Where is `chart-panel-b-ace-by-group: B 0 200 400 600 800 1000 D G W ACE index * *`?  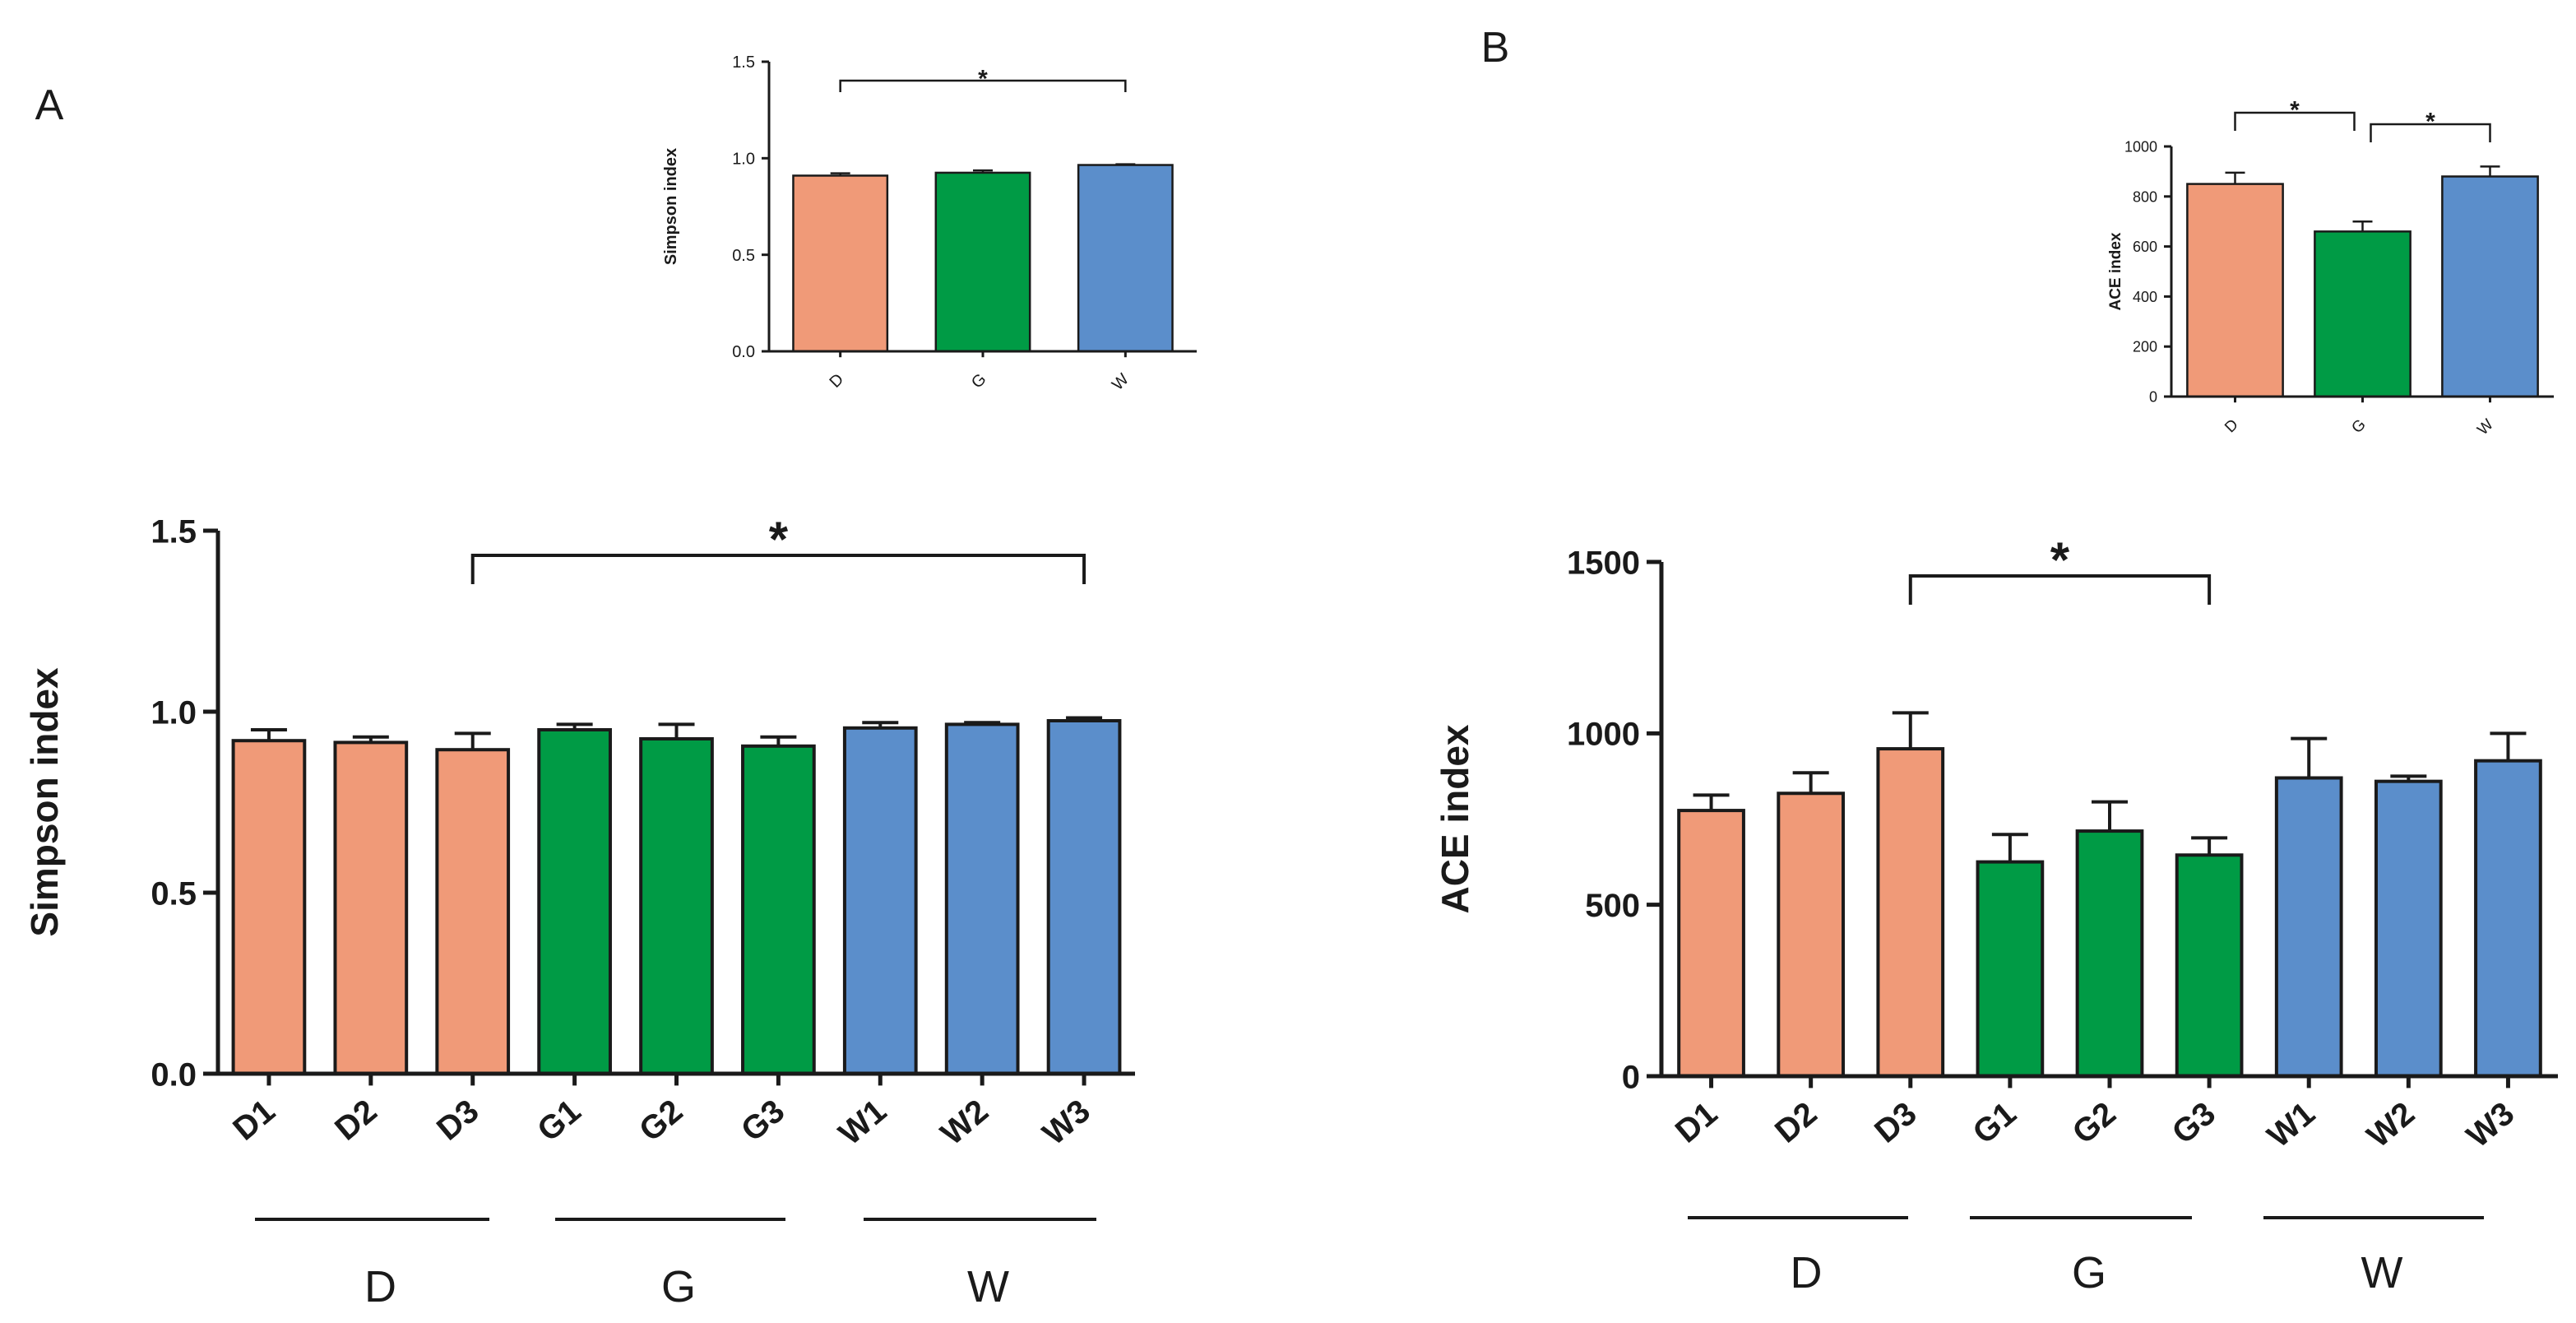 chart-panel-b-ace-by-group: B 0 200 400 600 800 1000 D G W ACE index * * is located at coordinates (2018, 231).